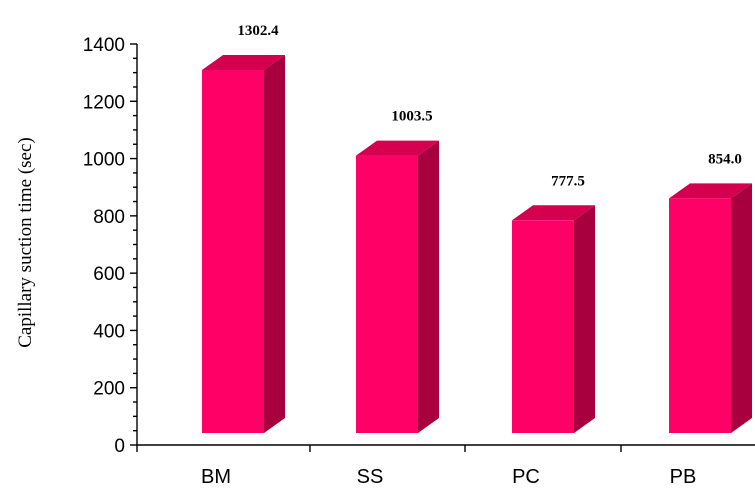 This screenshot has width=755, height=488. I want to click on x-category-label: BM, so click(216, 477).